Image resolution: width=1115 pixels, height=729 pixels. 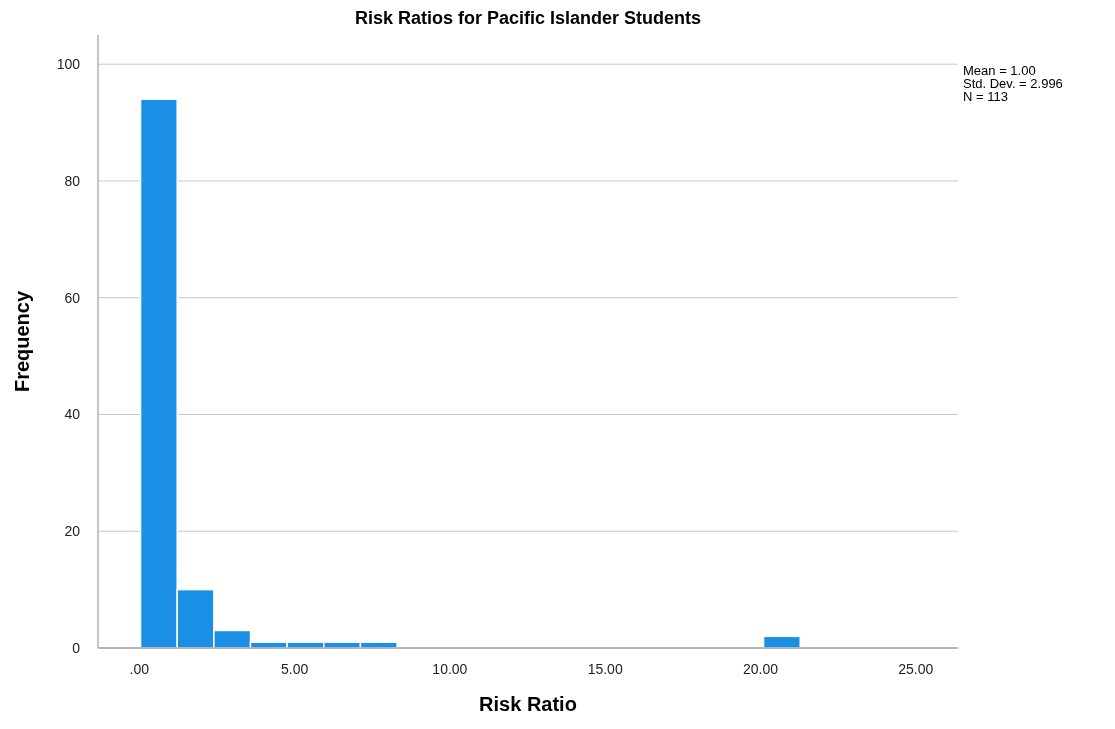 I want to click on x-tick-label: 5.00, so click(x=294, y=668).